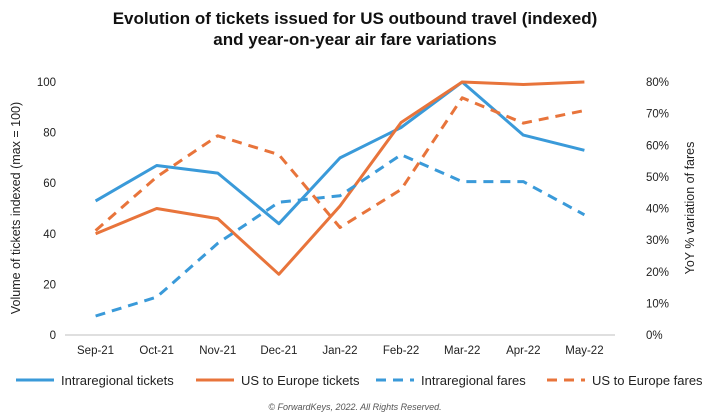 The image size is (710, 417). What do you see at coordinates (300, 380) in the screenshot?
I see `legend-label-2: US to Europe tickets` at bounding box center [300, 380].